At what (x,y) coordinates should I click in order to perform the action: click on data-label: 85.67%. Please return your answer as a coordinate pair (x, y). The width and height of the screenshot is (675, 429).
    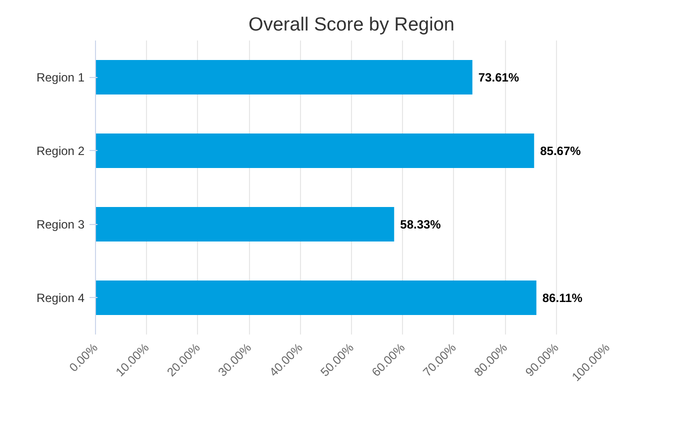
    Looking at the image, I should click on (561, 151).